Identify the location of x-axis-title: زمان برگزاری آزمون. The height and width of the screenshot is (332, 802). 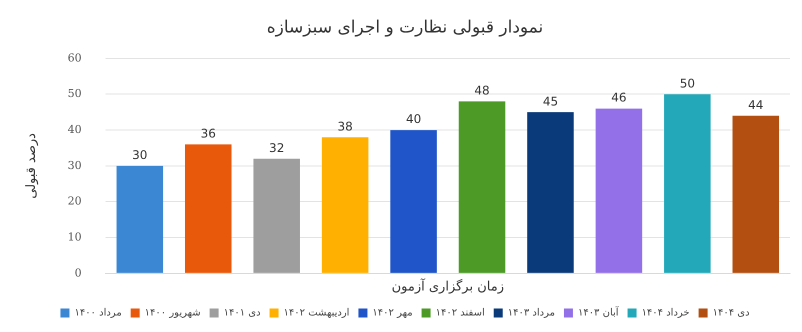
(448, 286).